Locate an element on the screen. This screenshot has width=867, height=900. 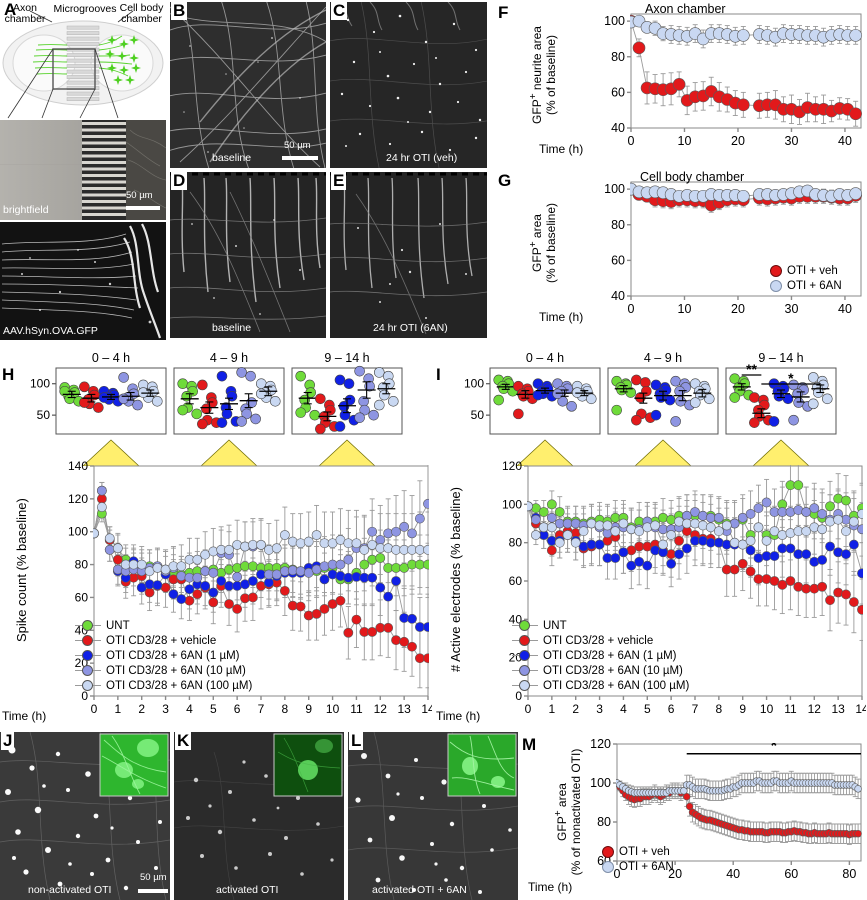
svg-text: 12 is located at coordinates (815, 709).